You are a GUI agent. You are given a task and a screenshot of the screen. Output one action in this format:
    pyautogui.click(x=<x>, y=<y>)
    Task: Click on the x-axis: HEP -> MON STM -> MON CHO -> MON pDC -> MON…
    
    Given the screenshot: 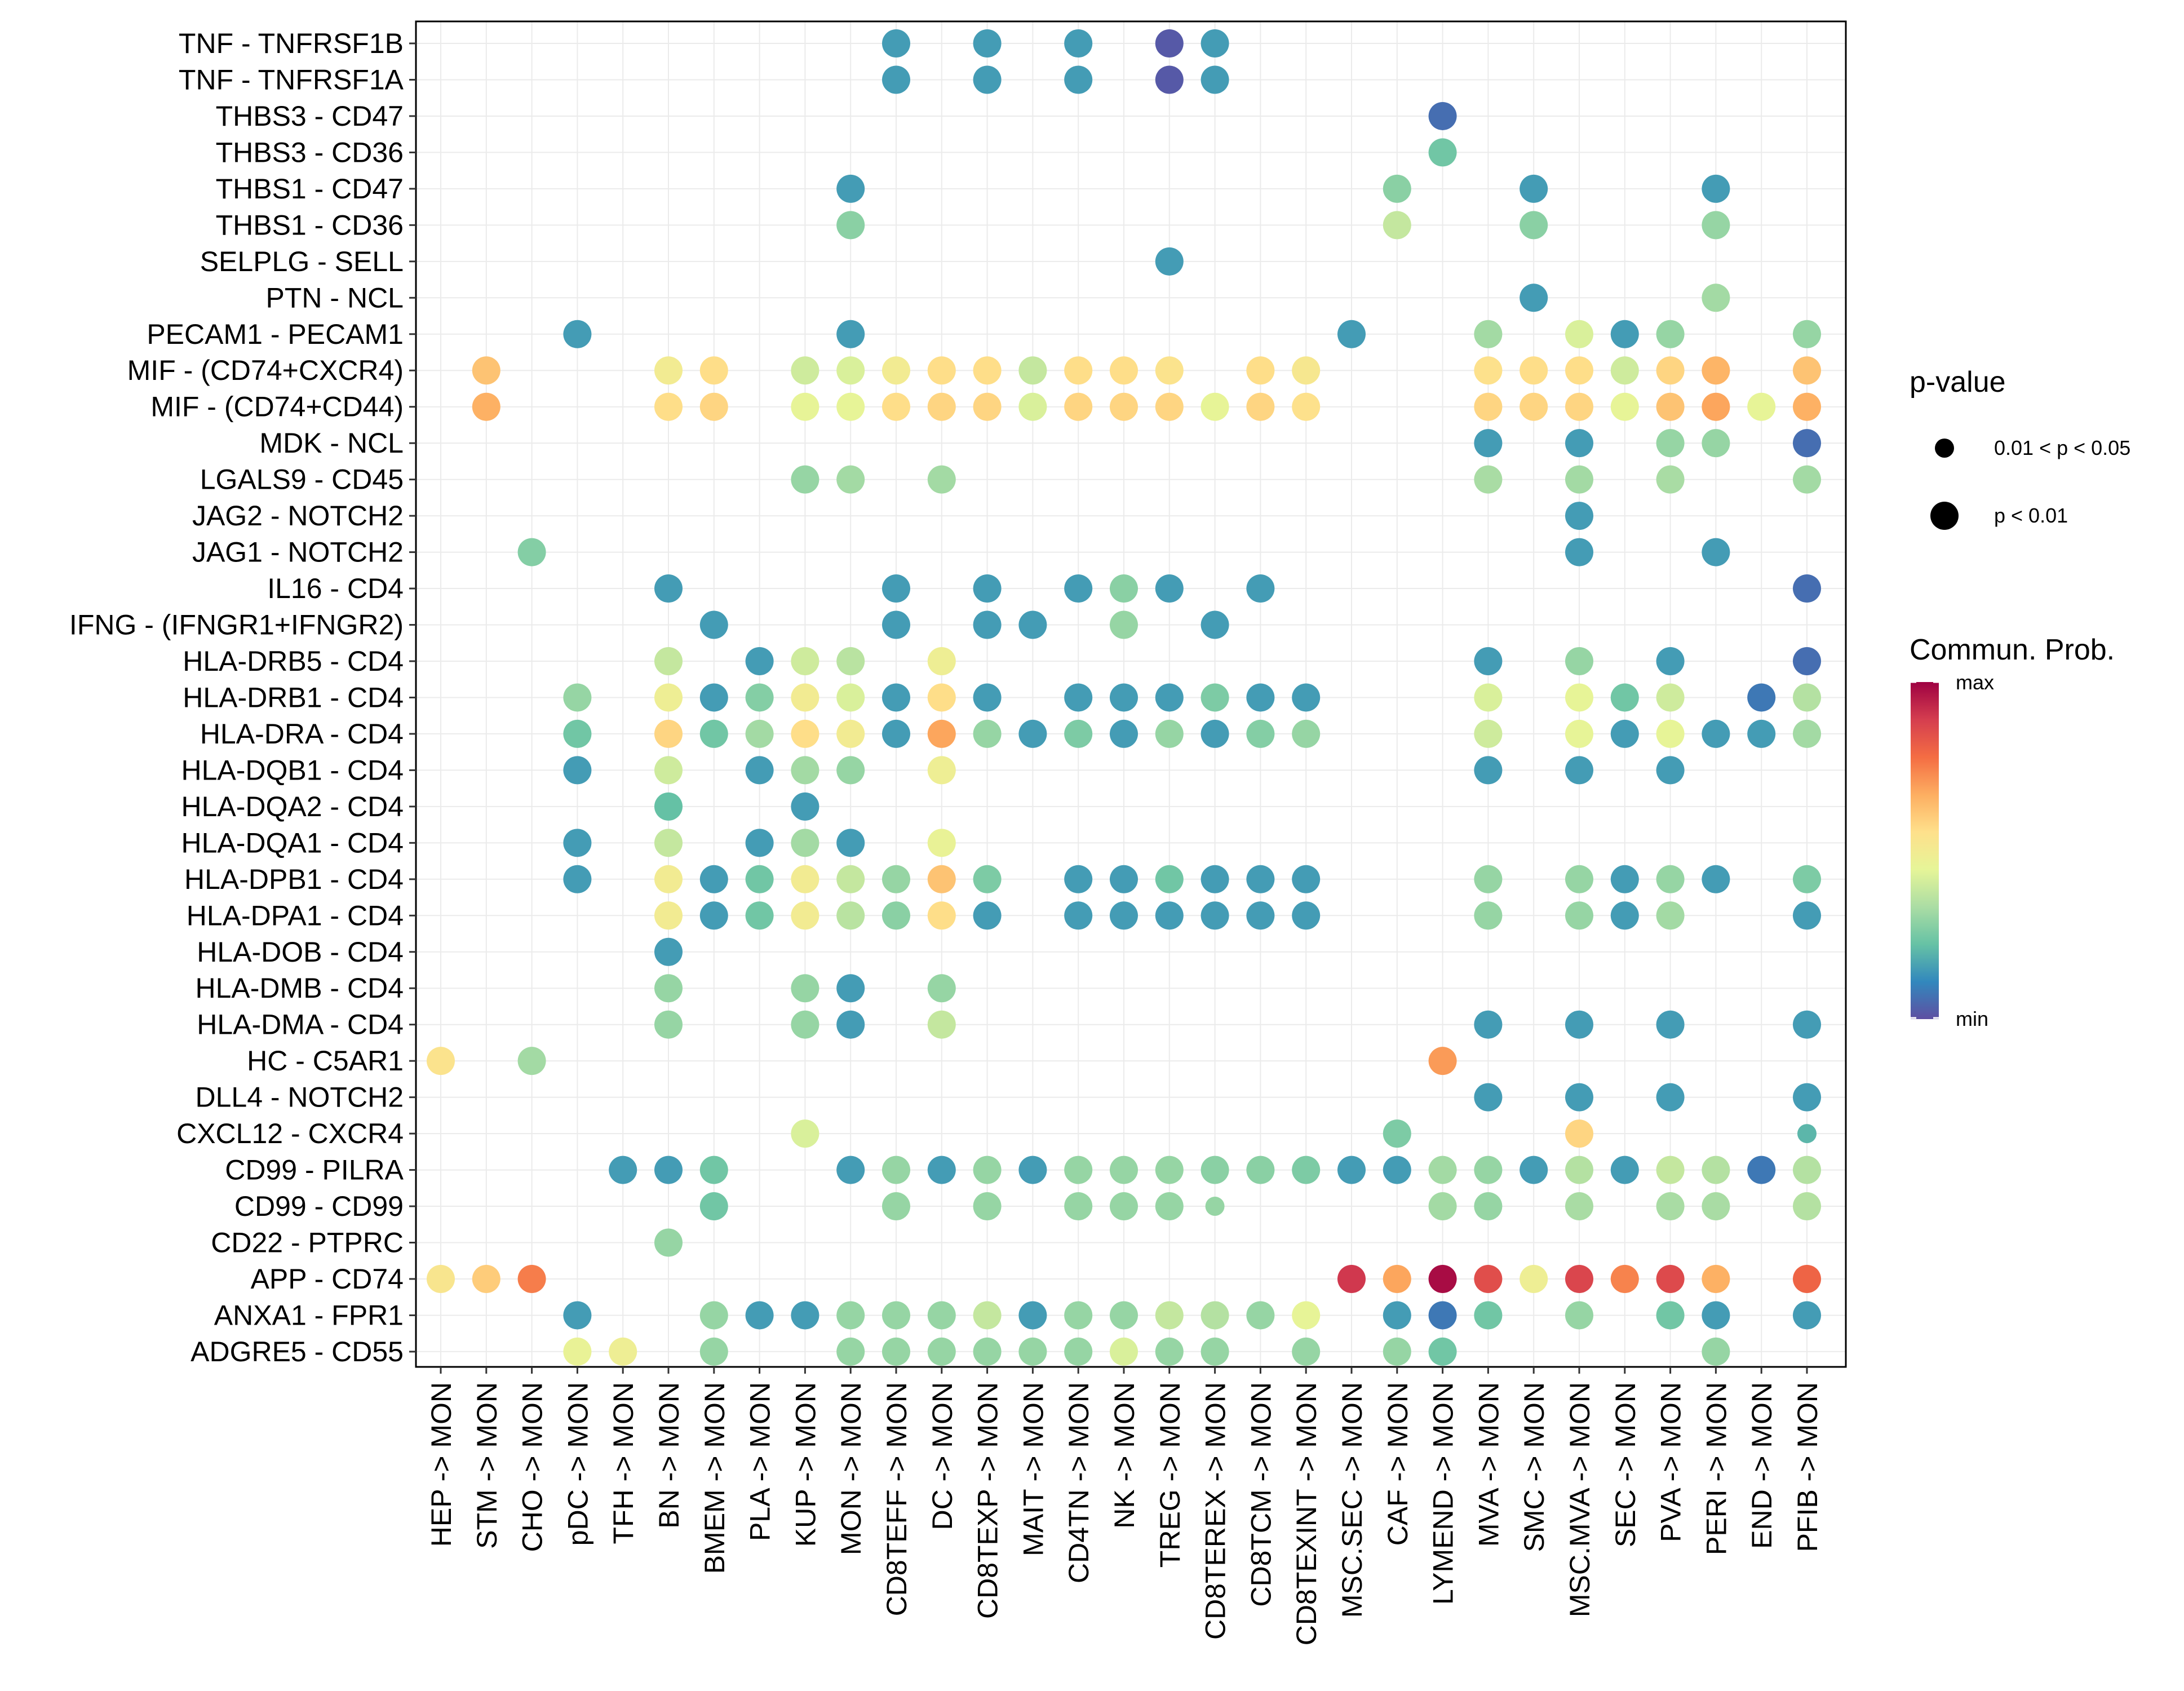 What is the action you would take?
    pyautogui.click(x=1124, y=1506)
    